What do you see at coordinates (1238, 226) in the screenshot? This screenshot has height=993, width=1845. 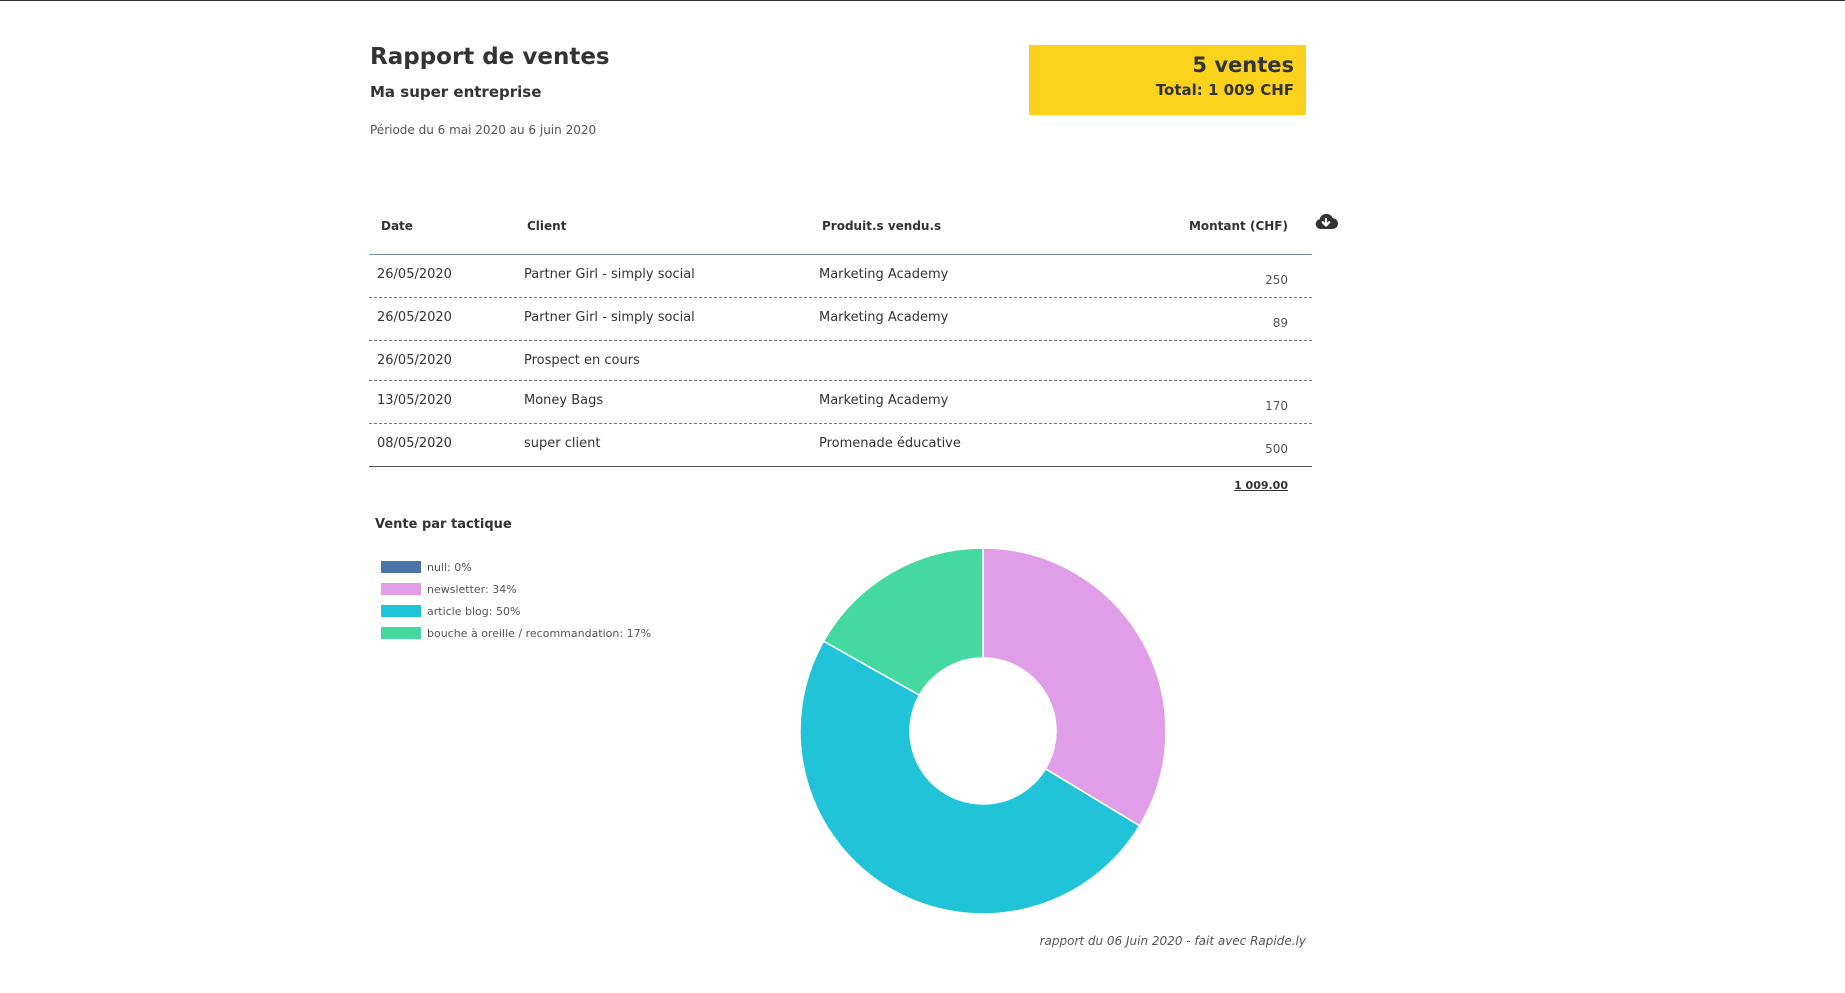 I see `header-amount: Montant (CHF)` at bounding box center [1238, 226].